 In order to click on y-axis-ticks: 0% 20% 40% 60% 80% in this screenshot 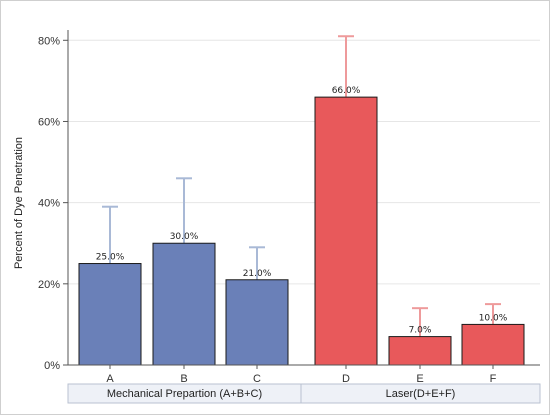, I will do `click(53, 203)`.